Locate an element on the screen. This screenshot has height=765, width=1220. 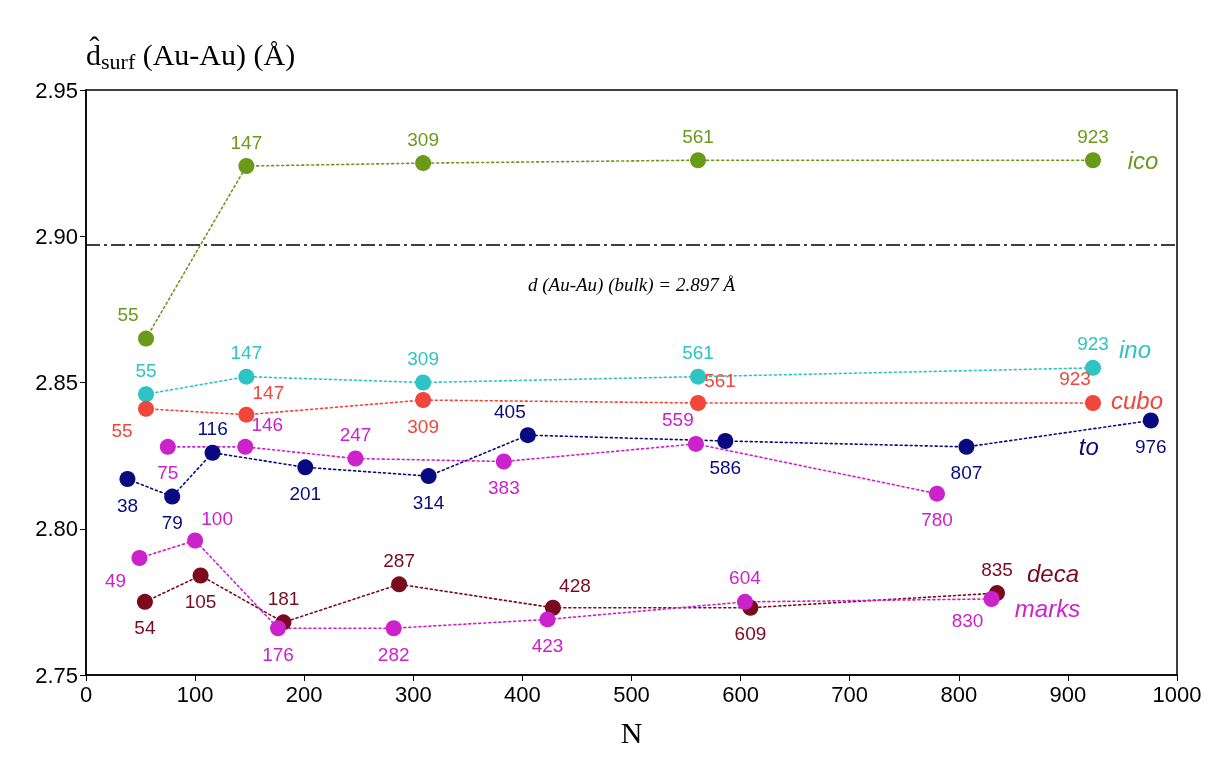
annotation: 79 is located at coordinates (172, 523).